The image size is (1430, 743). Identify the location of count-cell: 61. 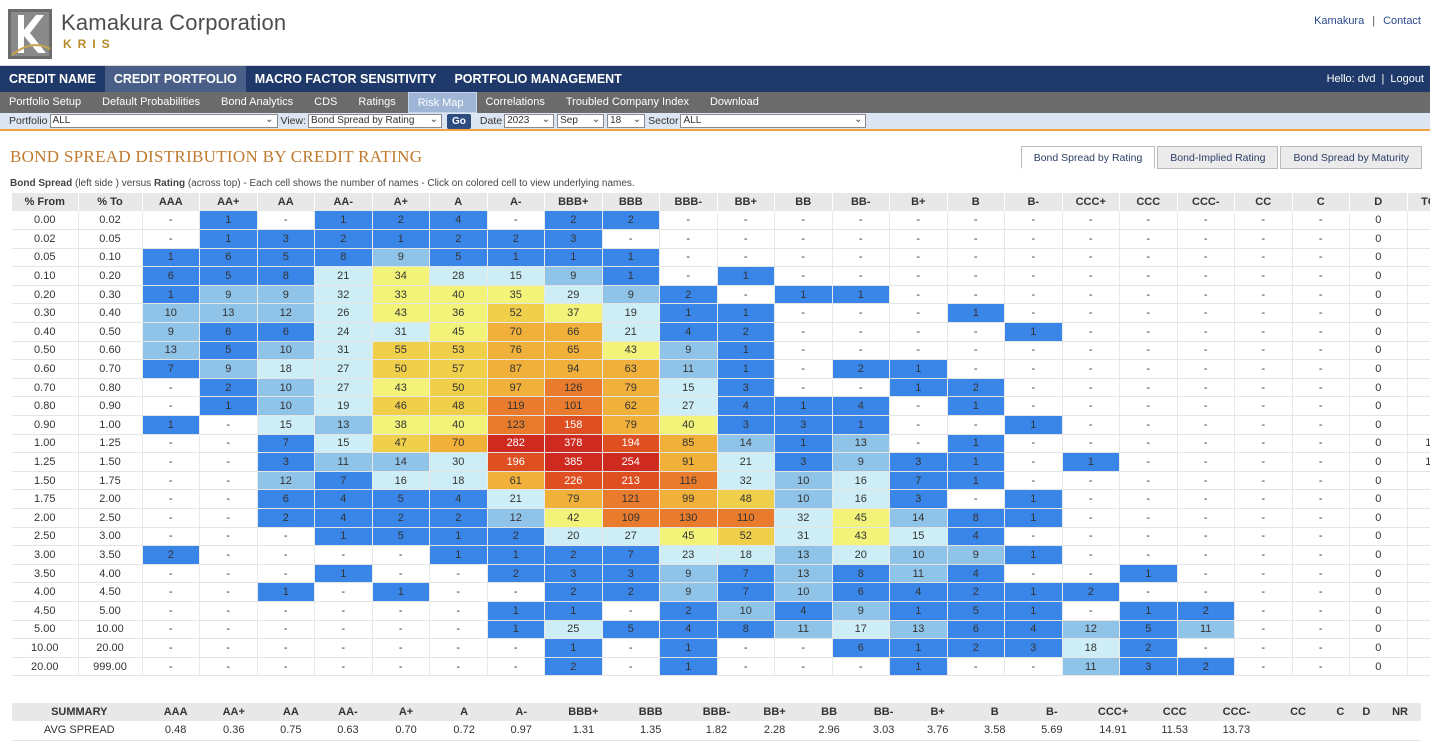
(516, 481).